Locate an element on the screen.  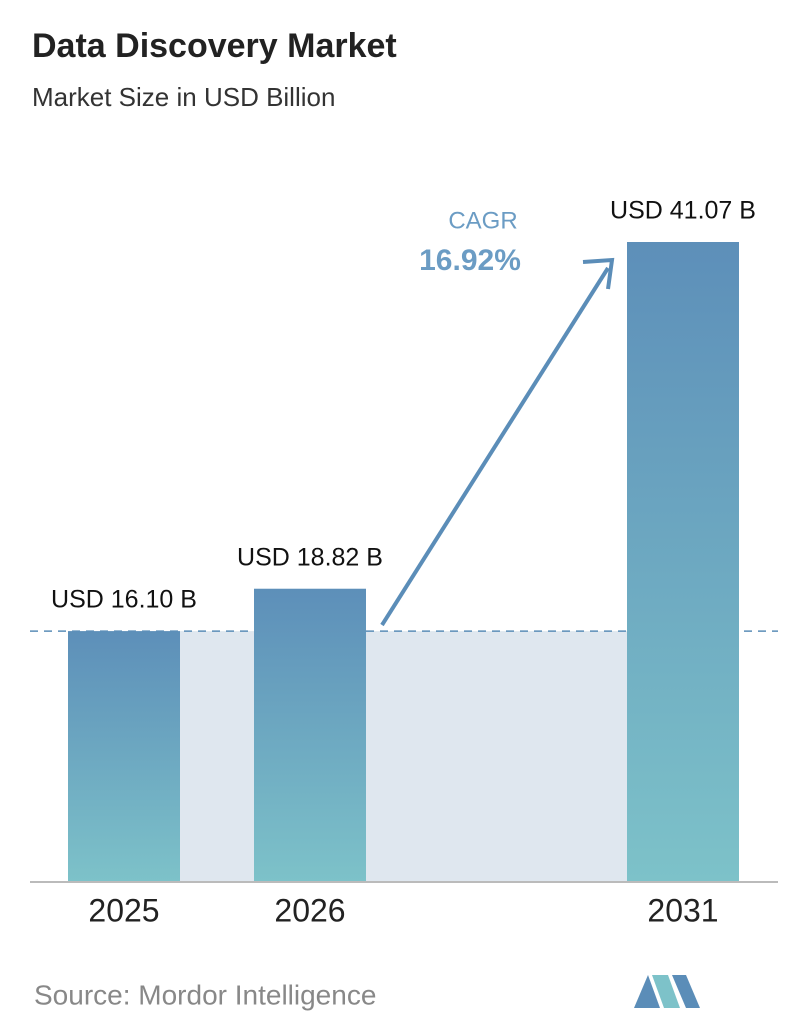
value-label: USD 16.10 B is located at coordinates (124, 600).